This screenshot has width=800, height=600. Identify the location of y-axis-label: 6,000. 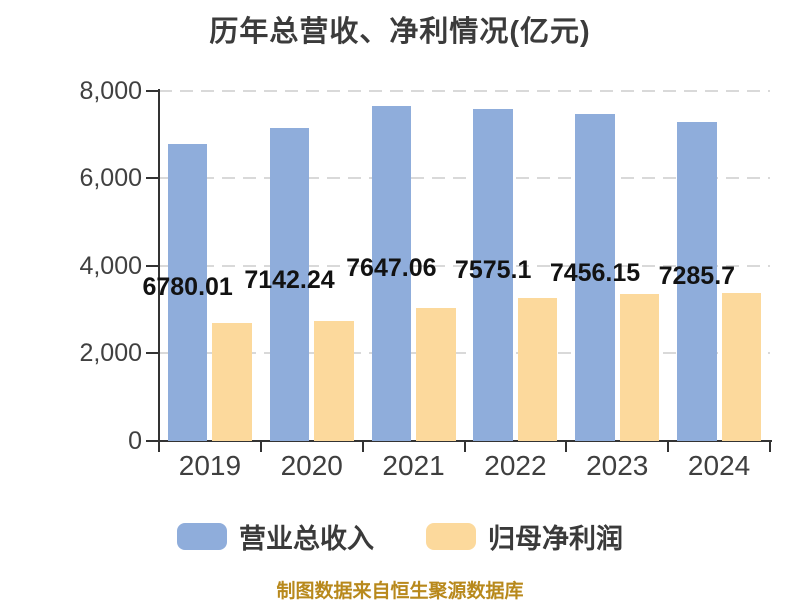
(110, 178).